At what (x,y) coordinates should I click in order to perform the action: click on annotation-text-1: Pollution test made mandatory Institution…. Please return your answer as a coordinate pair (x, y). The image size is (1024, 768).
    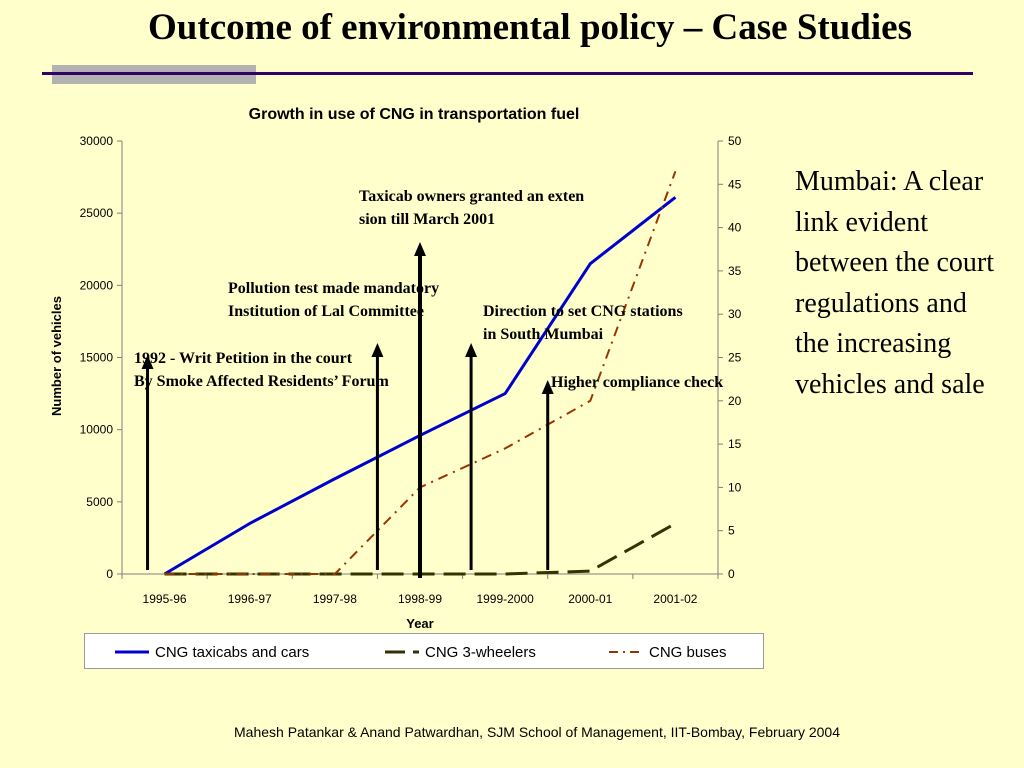
    Looking at the image, I should click on (333, 300).